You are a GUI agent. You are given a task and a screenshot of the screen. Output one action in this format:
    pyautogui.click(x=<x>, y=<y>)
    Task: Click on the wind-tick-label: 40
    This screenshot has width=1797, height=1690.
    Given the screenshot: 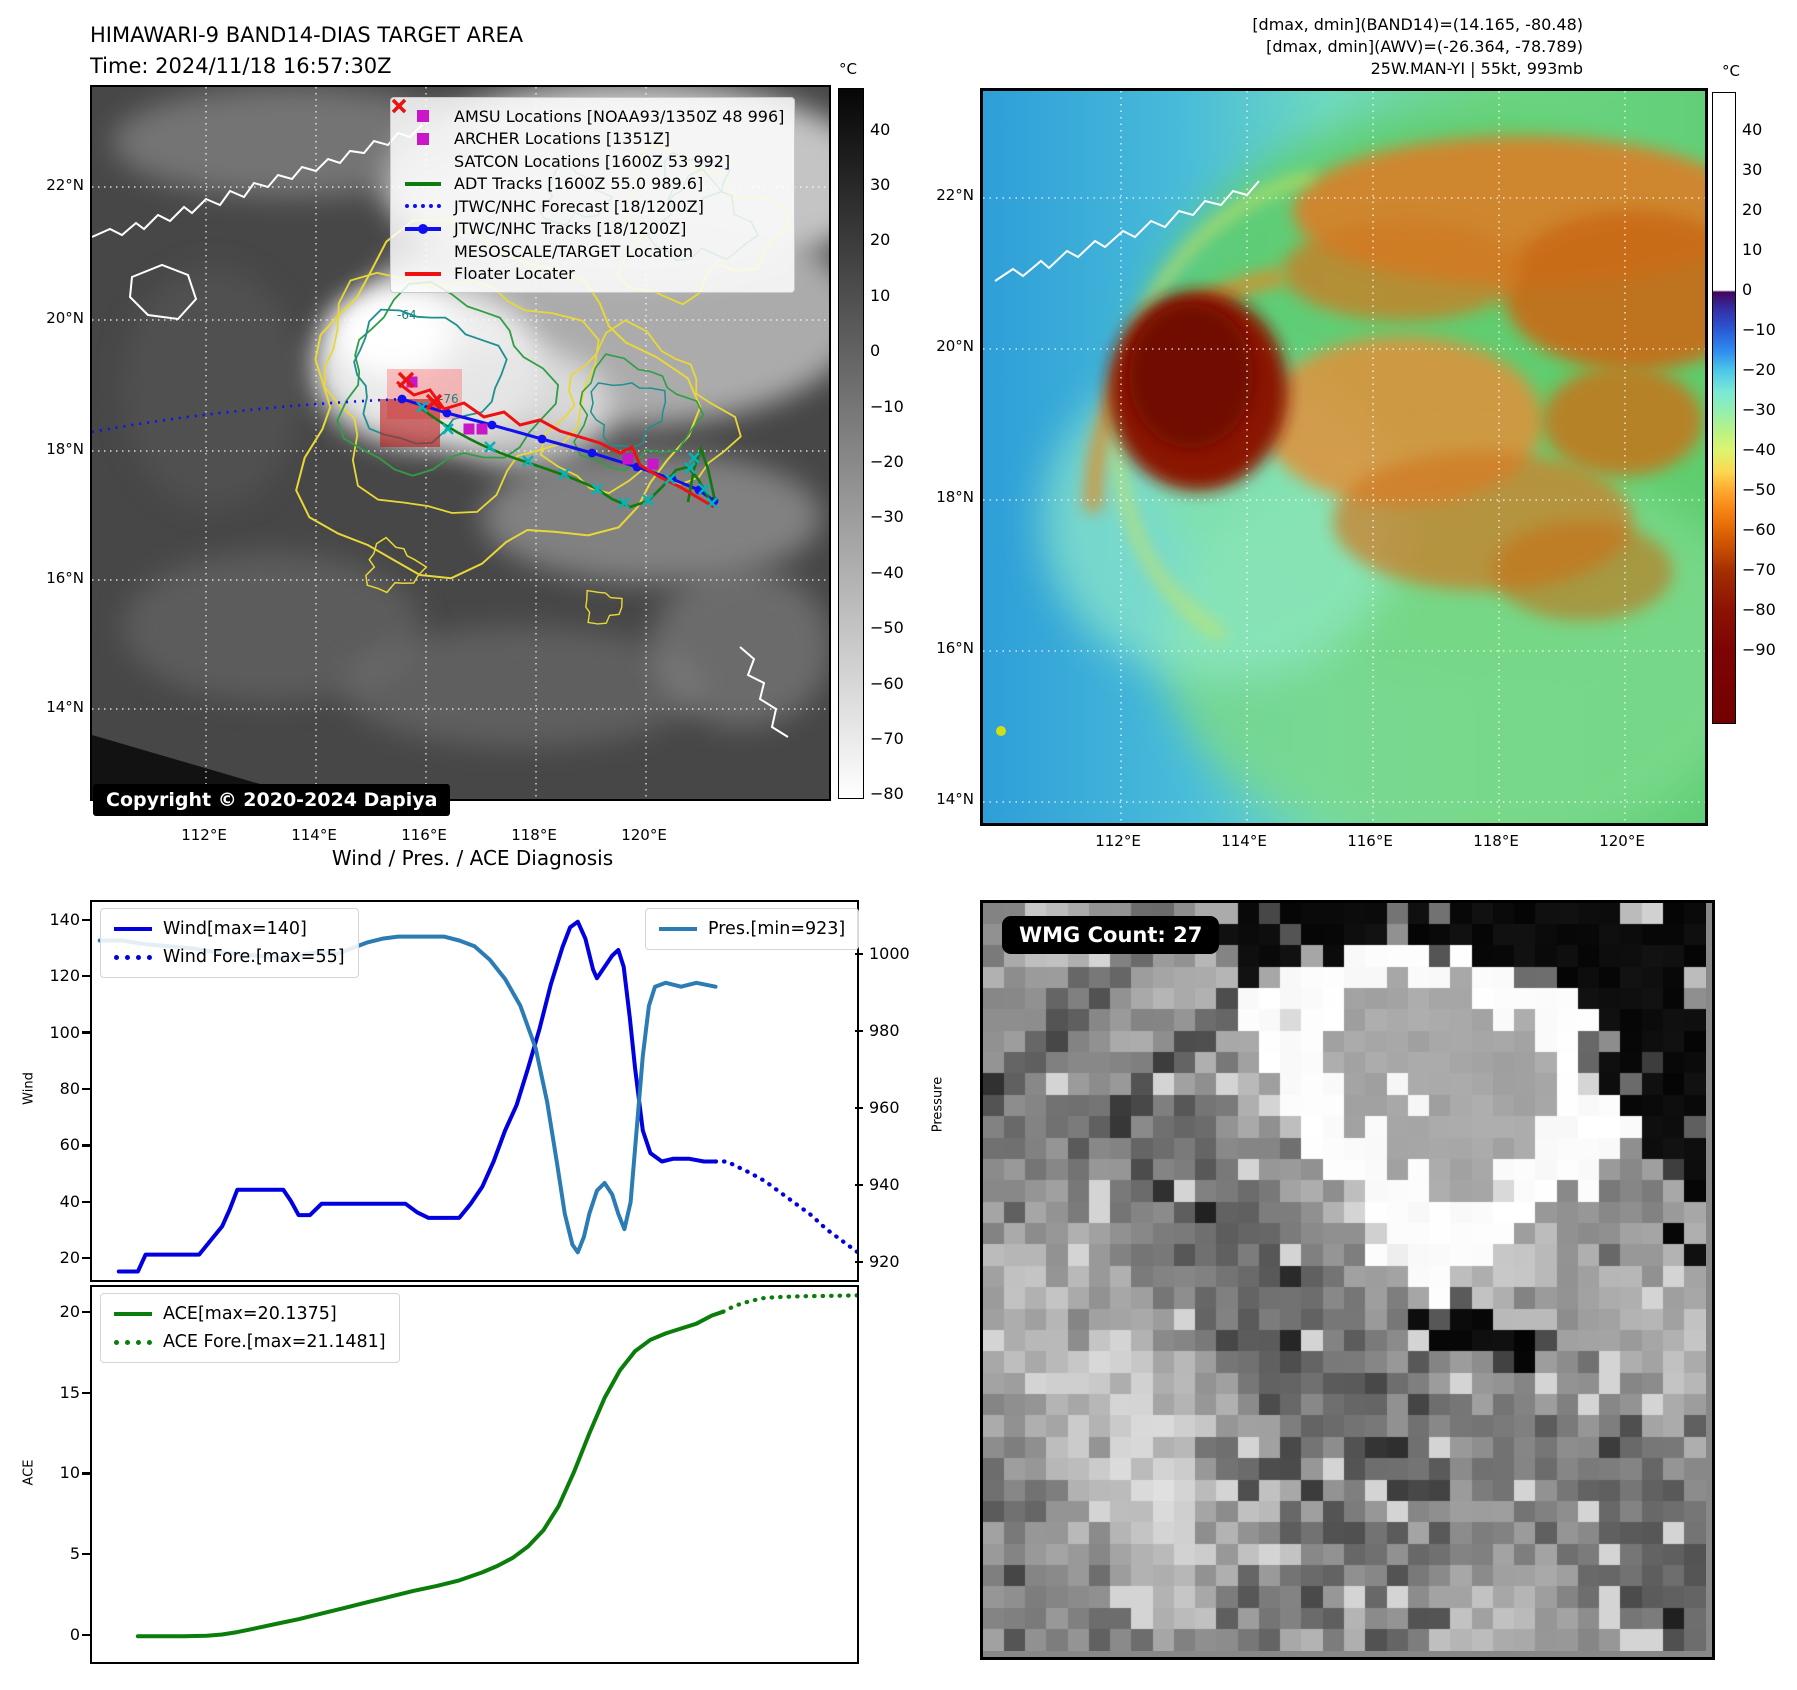 What is the action you would take?
    pyautogui.click(x=69, y=1201)
    